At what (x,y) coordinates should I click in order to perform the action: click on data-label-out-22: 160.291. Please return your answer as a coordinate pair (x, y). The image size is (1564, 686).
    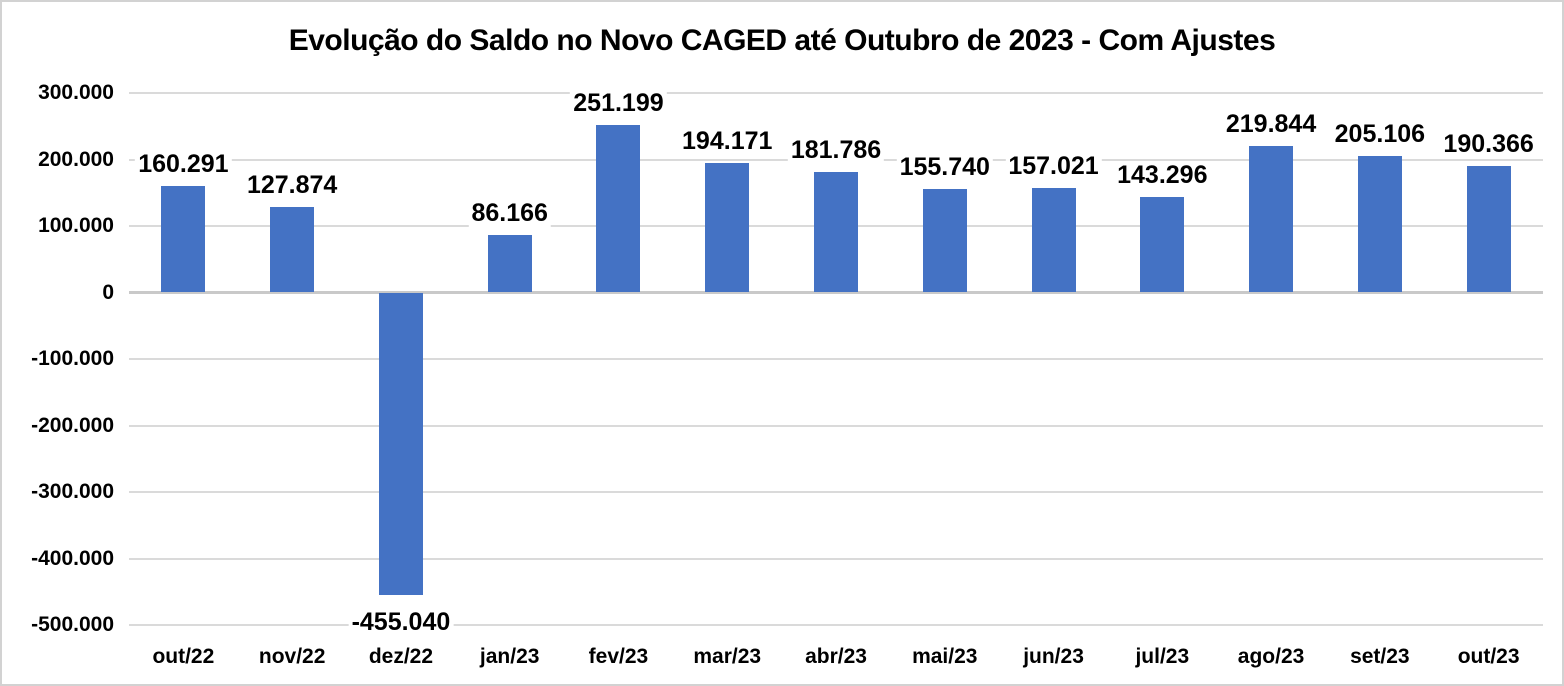
    Looking at the image, I should click on (183, 163).